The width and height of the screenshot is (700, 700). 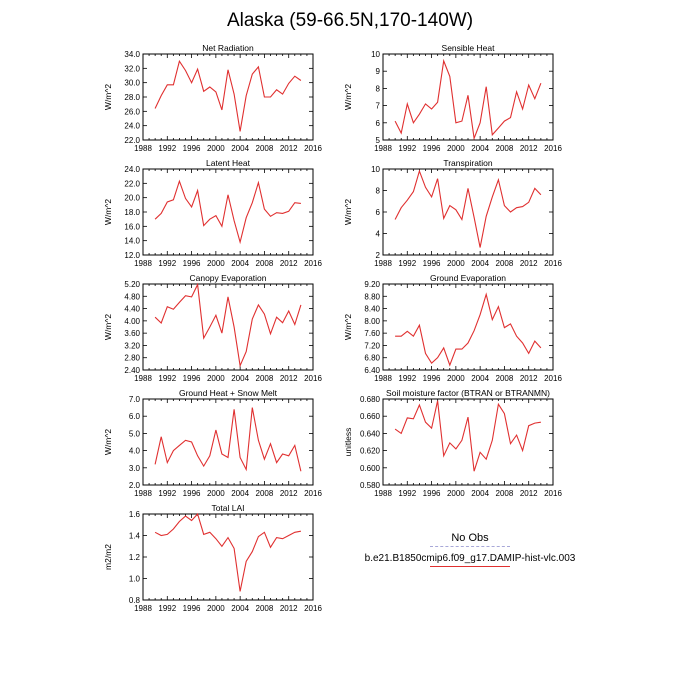 What do you see at coordinates (135, 451) in the screenshot?
I see `y-tick-label: 4.0` at bounding box center [135, 451].